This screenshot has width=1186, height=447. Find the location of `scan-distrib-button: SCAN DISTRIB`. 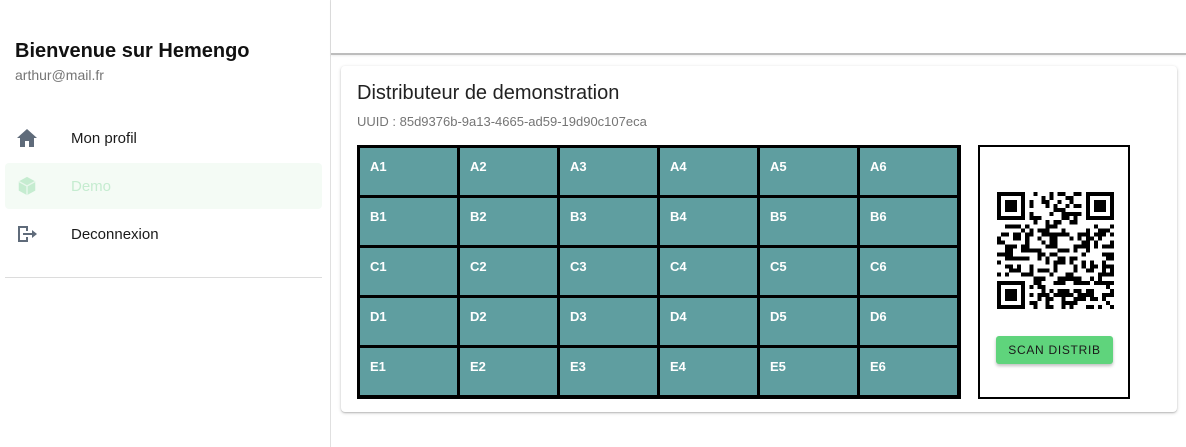

scan-distrib-button: SCAN DISTRIB is located at coordinates (1054, 350).